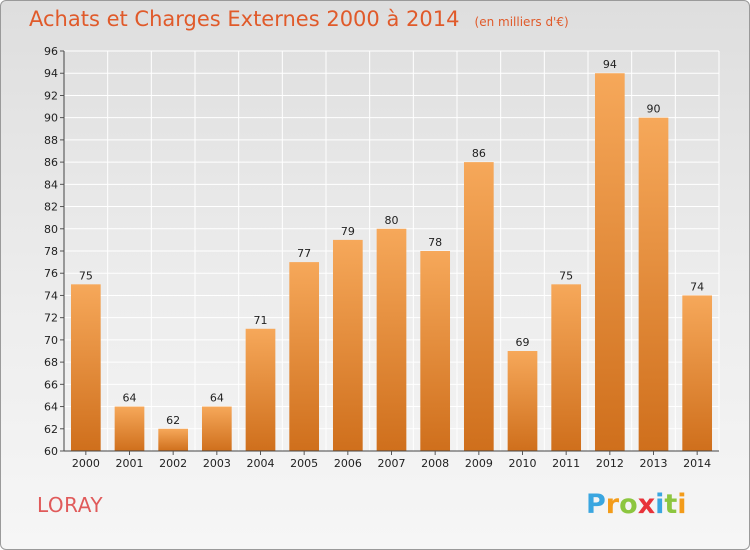 The image size is (750, 550). What do you see at coordinates (479, 463) in the screenshot?
I see `x-tick-label: 2009` at bounding box center [479, 463].